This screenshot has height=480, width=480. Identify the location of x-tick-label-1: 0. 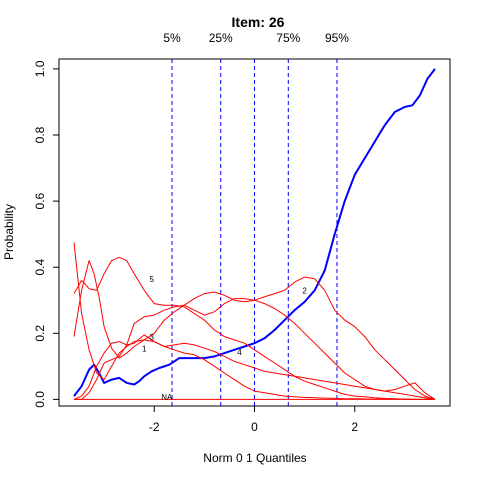
(254, 427).